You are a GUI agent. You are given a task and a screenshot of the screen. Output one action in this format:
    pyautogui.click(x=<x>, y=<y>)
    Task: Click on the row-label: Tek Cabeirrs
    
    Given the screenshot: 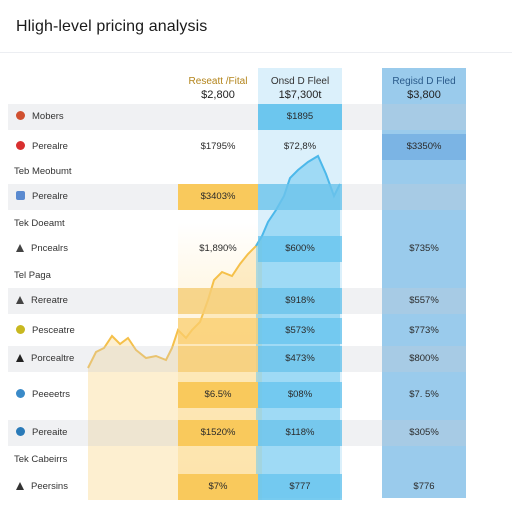 What is the action you would take?
    pyautogui.click(x=40, y=460)
    